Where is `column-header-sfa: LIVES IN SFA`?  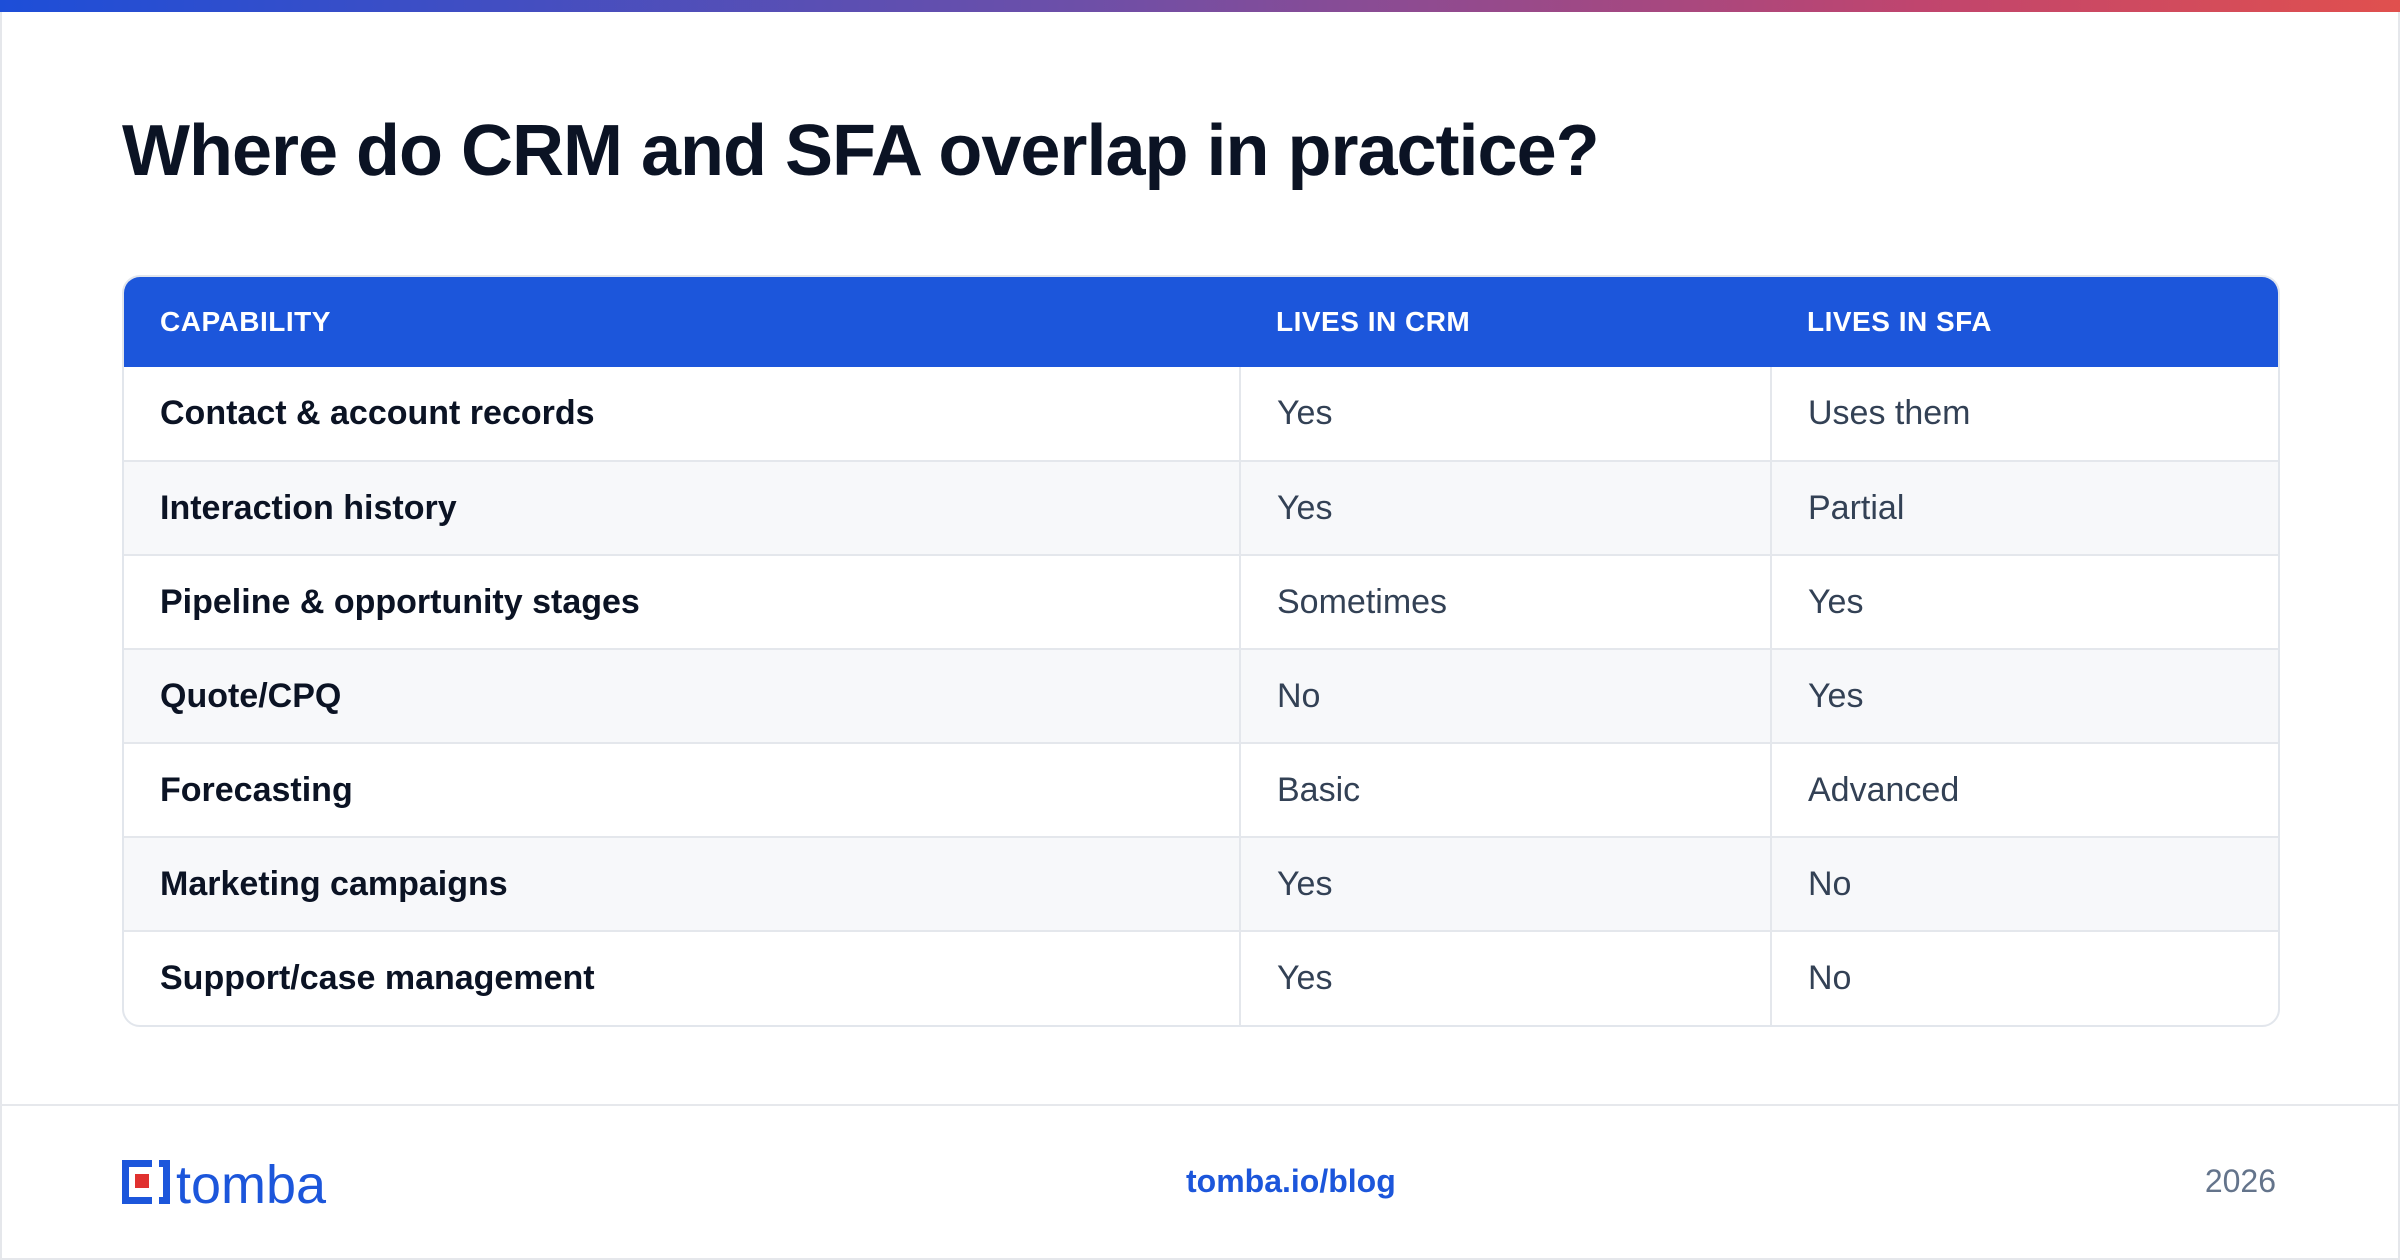 column-header-sfa: LIVES IN SFA is located at coordinates (1899, 321).